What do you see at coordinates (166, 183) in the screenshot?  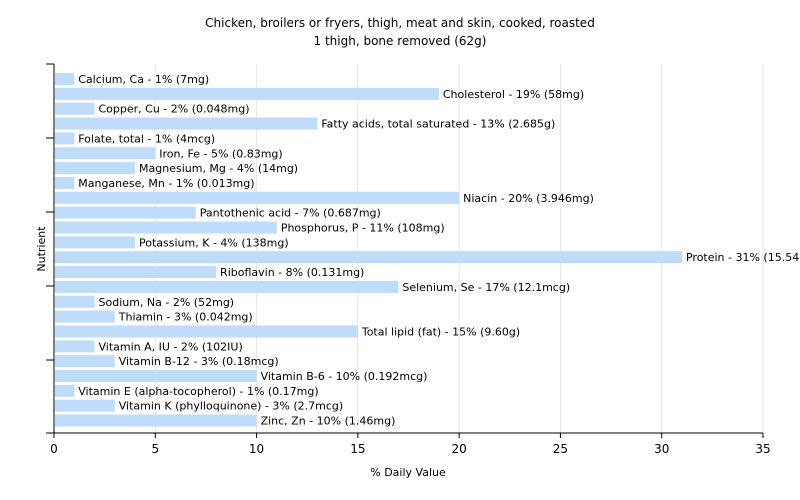 I see `bar-label: Manganese, Mn - 1% (0.013mg)` at bounding box center [166, 183].